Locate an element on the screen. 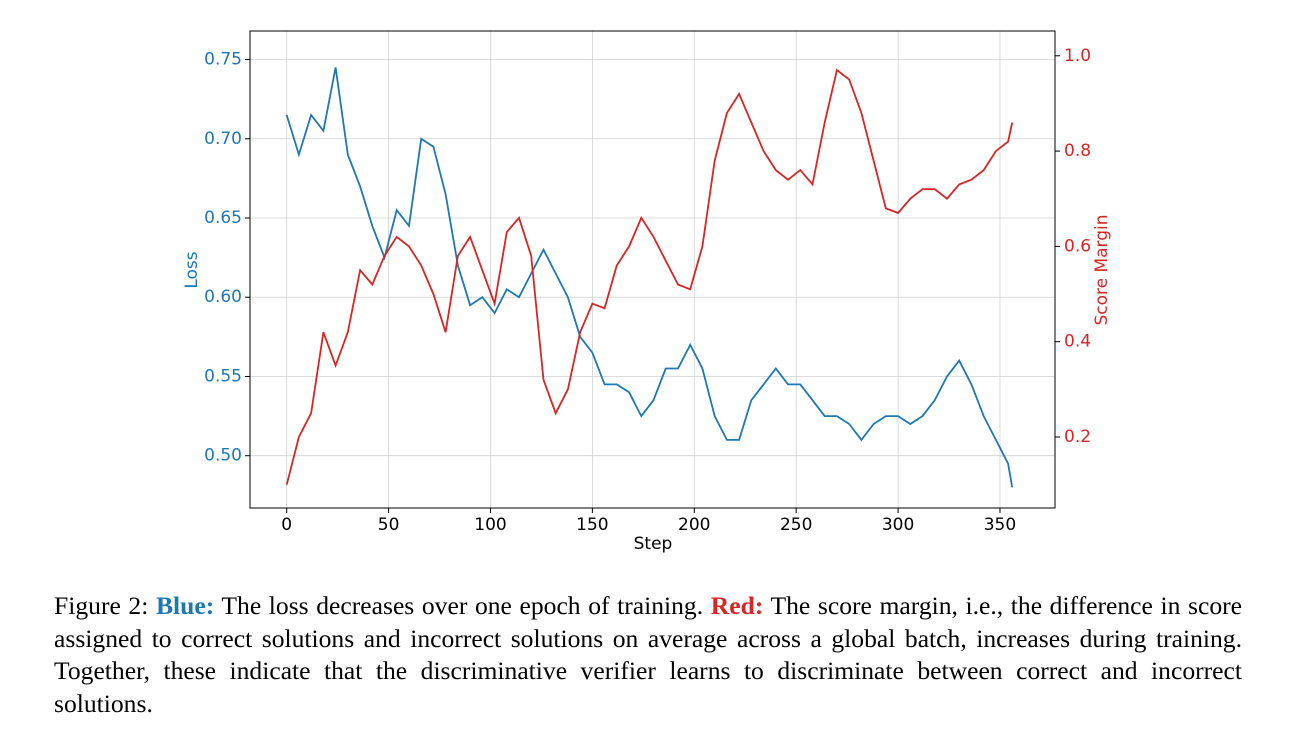  x-tick-label: 50 is located at coordinates (389, 525).